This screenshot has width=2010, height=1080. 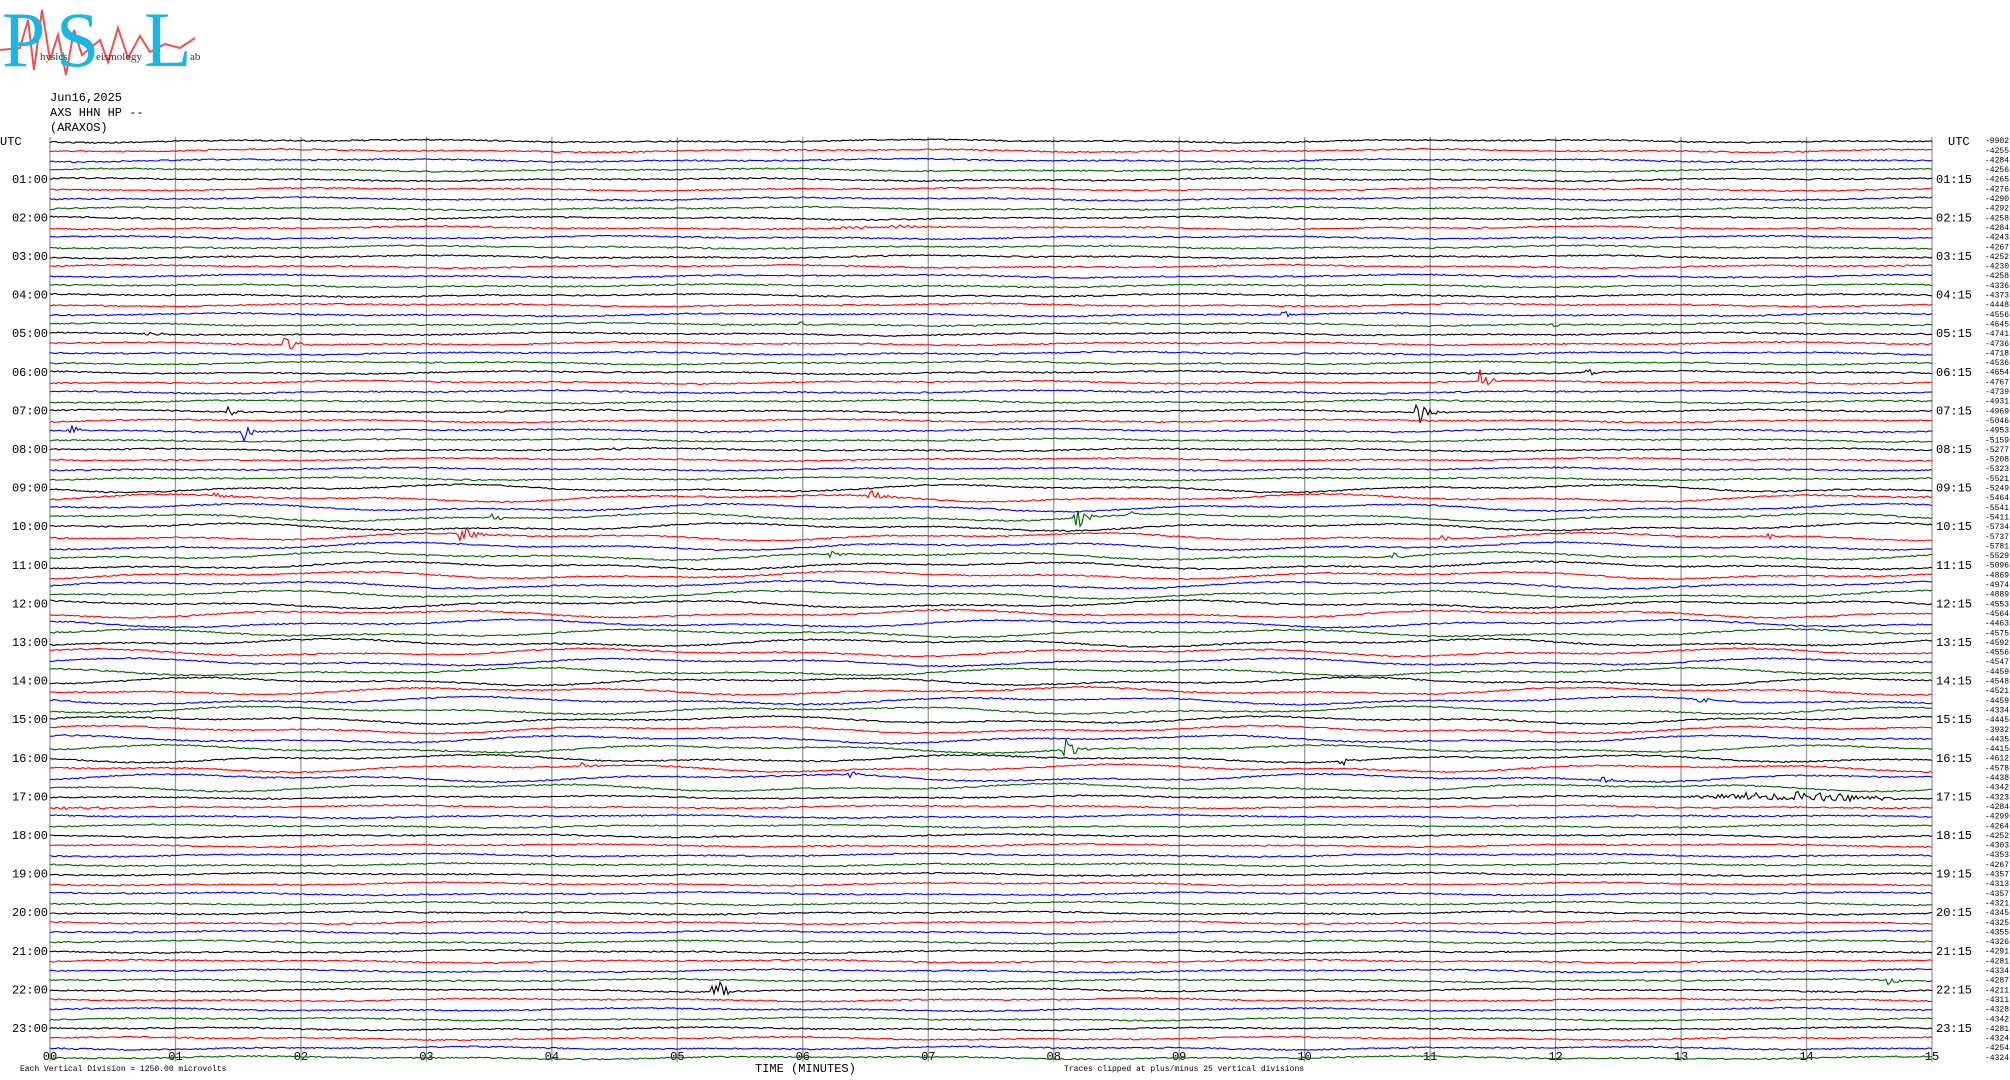 What do you see at coordinates (1997, 344) in the screenshot?
I see `trace-offset: -4736` at bounding box center [1997, 344].